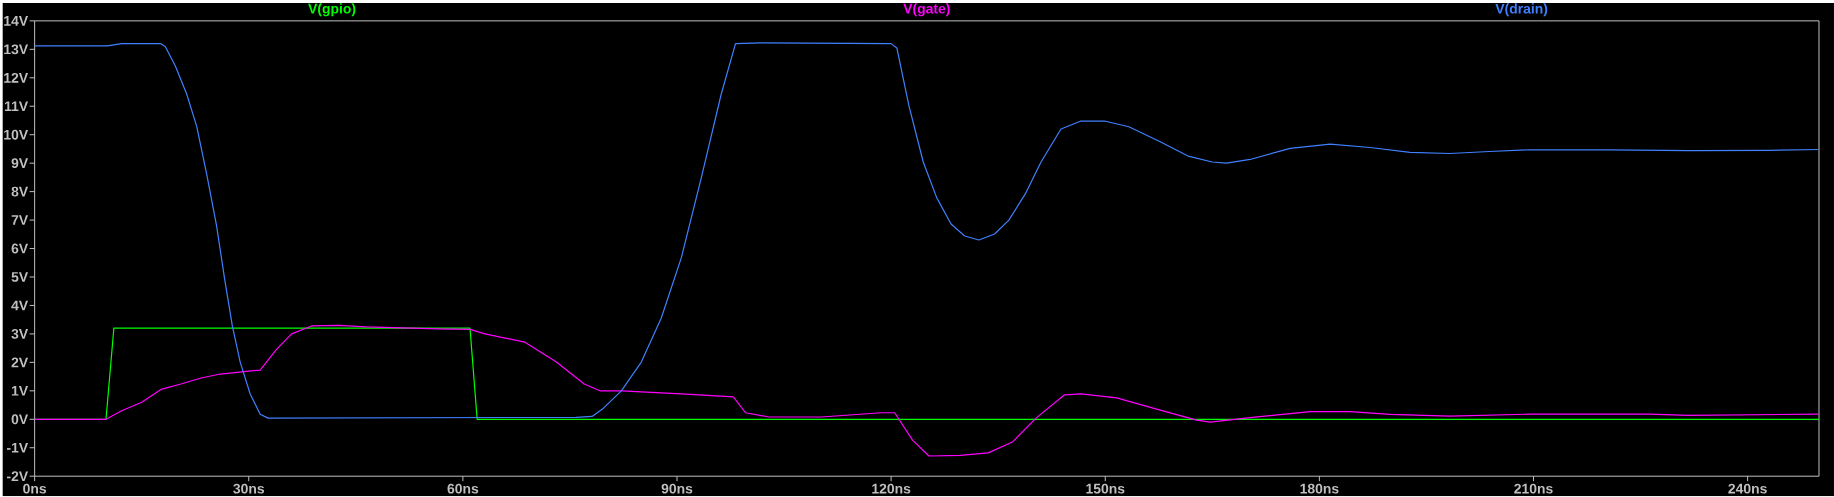  Describe the element at coordinates (20, 305) in the screenshot. I see `y-tick-label: 4V` at that location.